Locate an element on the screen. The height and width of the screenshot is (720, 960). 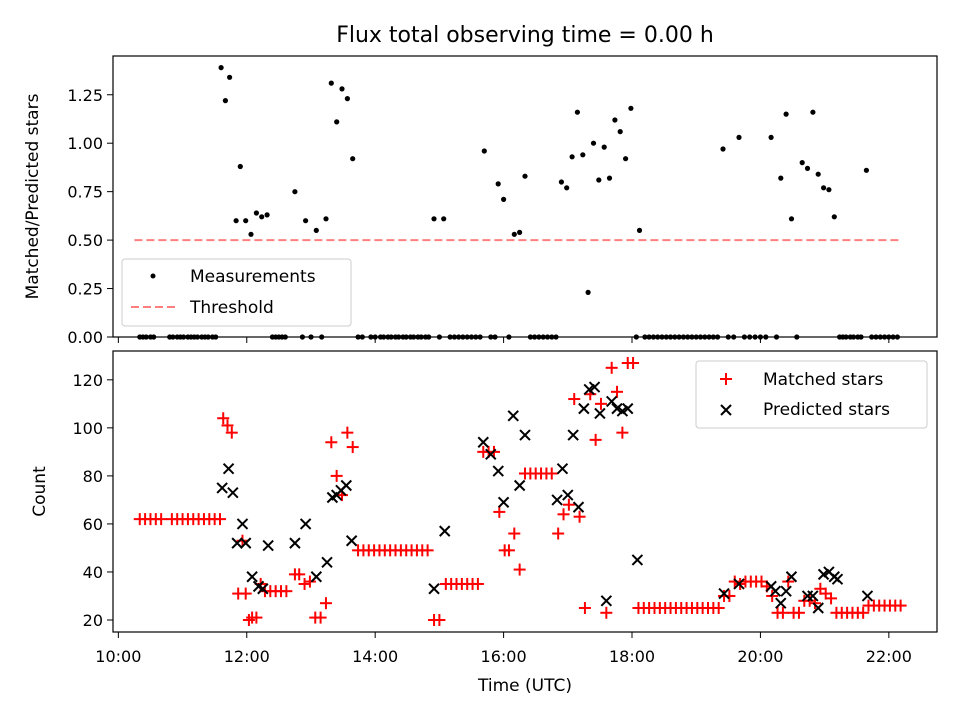
top-y-tick-label: 1.25 is located at coordinates (85, 95).